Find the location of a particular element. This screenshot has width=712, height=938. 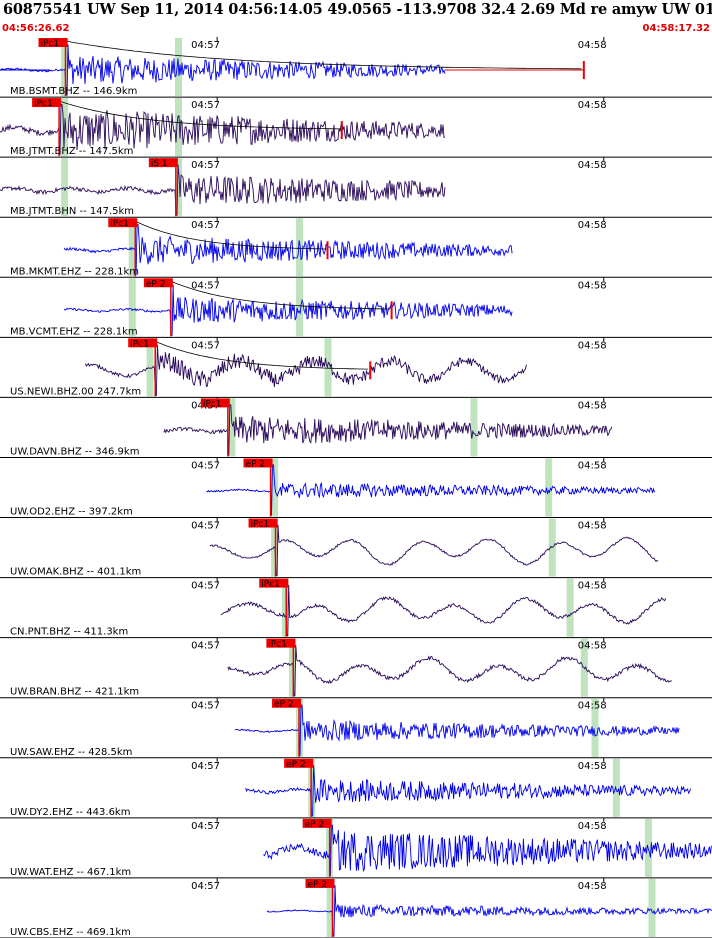

trace-row: 04:57 04:58 iPc1 MB.BSMT.BHZ -- 146.9km is located at coordinates (356, 67).